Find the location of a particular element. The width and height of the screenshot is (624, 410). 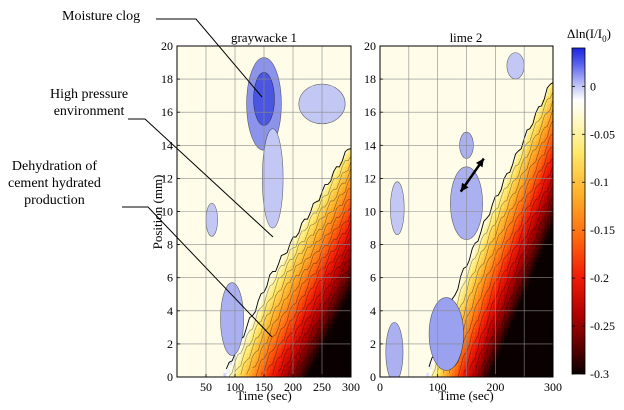

y-tick-label: 2 is located at coordinates (170, 344).